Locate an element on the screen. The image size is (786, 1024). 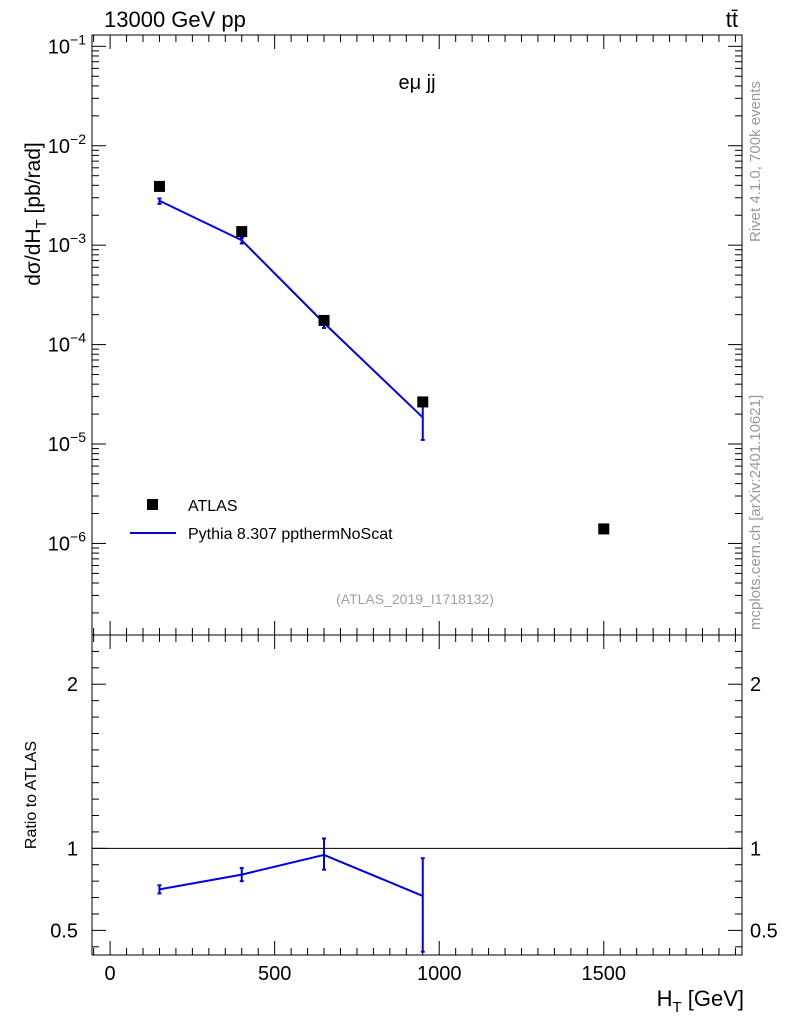
process-label: tt̄ is located at coordinates (732, 19).